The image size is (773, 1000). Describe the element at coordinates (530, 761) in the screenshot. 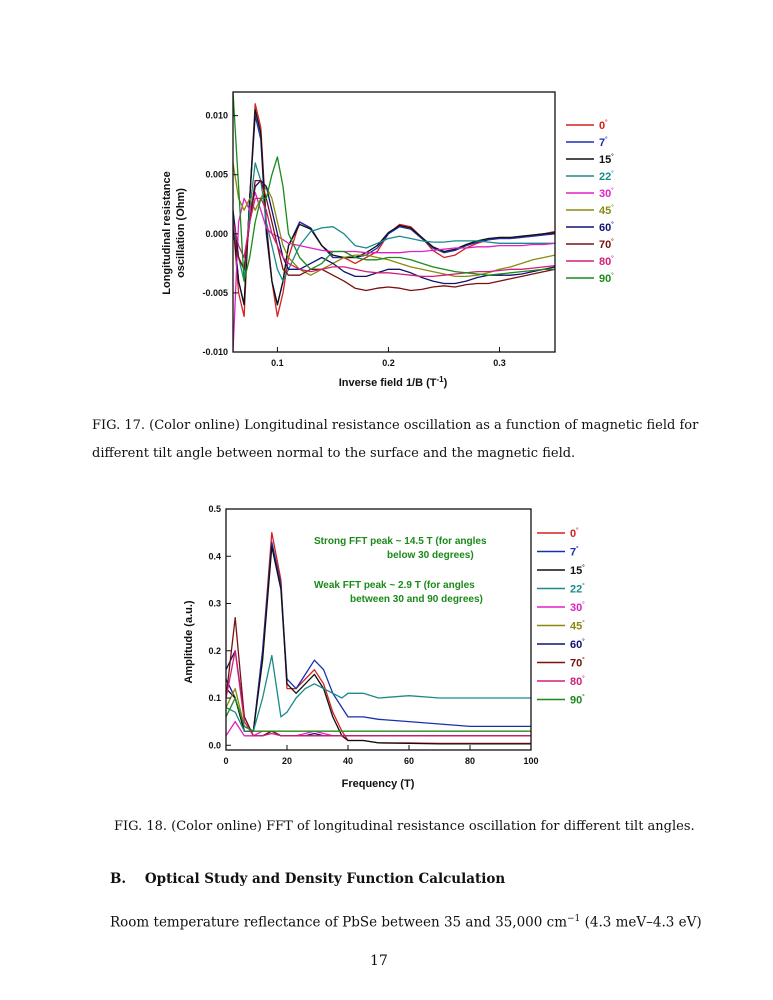

I see `x-tick-label: 100` at that location.